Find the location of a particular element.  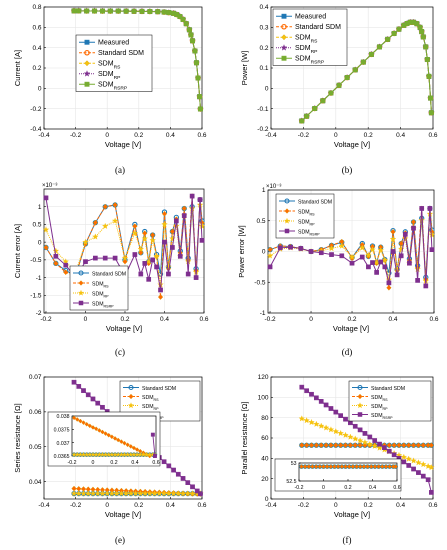

y-tick-label: -1 is located at coordinates (263, 313).